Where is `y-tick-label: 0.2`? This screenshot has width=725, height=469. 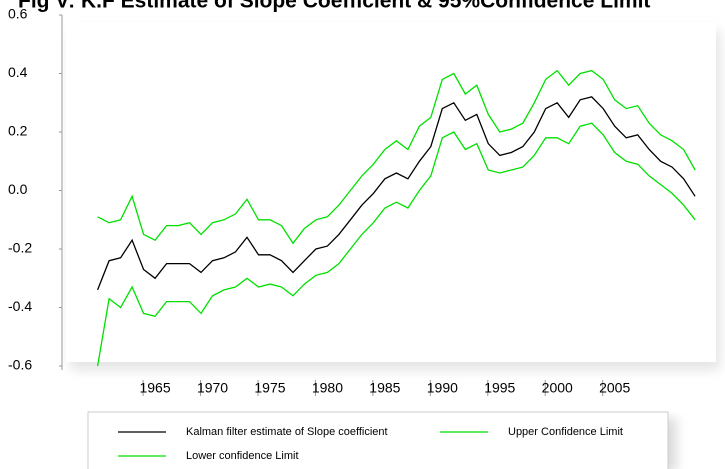 y-tick-label: 0.2 is located at coordinates (18, 131).